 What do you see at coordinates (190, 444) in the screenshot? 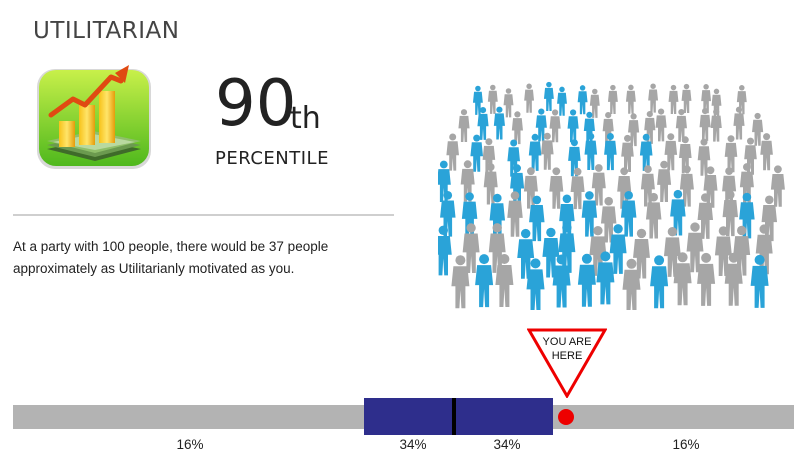
I see `segment-label-low: 16%` at bounding box center [190, 444].